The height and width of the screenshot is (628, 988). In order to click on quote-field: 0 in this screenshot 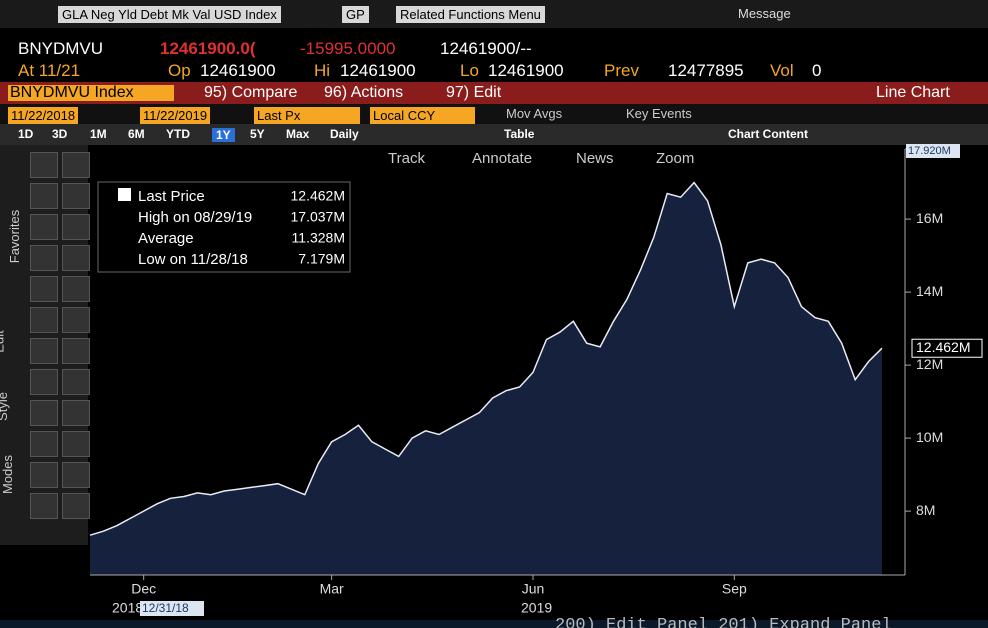, I will do `click(817, 70)`.